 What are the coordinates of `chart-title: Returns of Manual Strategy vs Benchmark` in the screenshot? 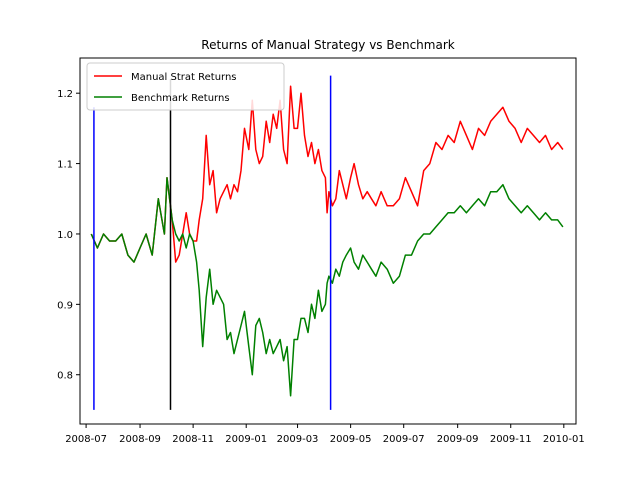 It's located at (327, 45).